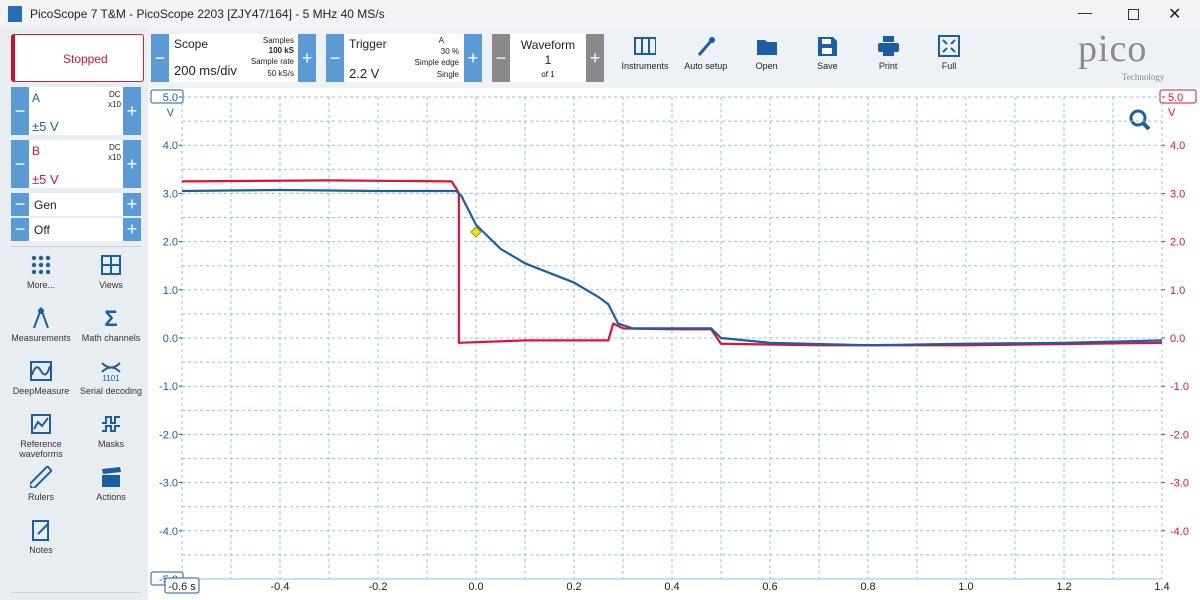 This screenshot has width=1200, height=600. Describe the element at coordinates (41, 537) in the screenshot. I see `tool-button: Notes` at that location.